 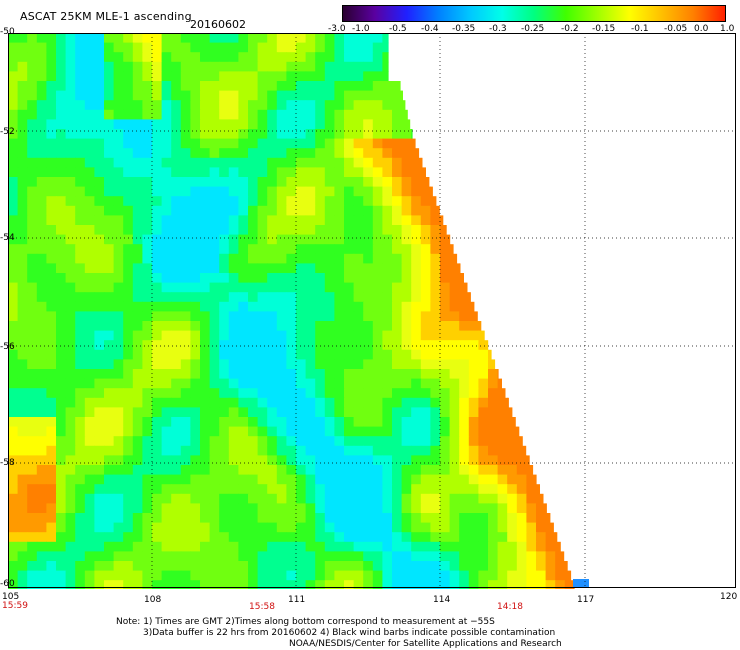 I want to click on lat-label: -54, so click(x=7, y=238).